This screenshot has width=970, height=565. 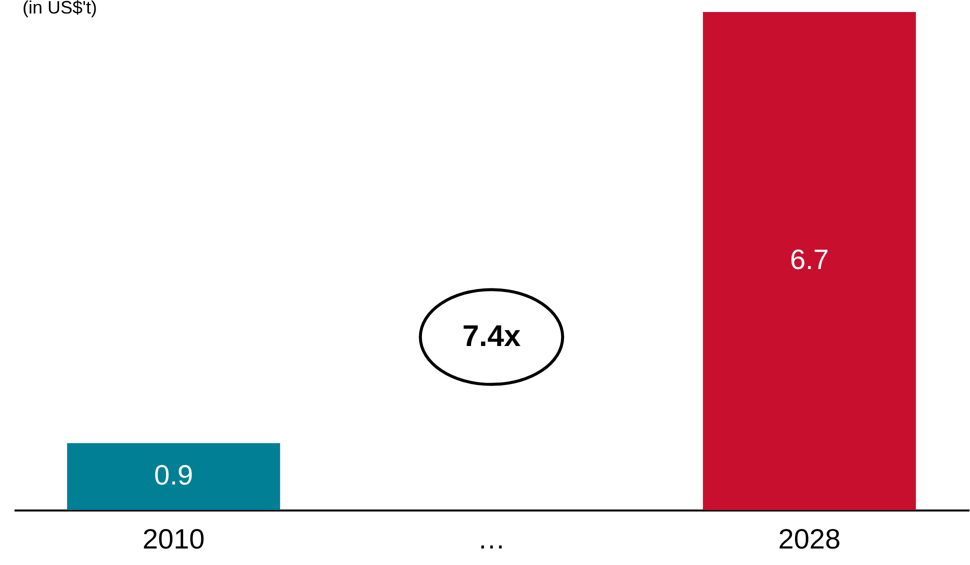 What do you see at coordinates (174, 475) in the screenshot?
I see `data-label: 0.9` at bounding box center [174, 475].